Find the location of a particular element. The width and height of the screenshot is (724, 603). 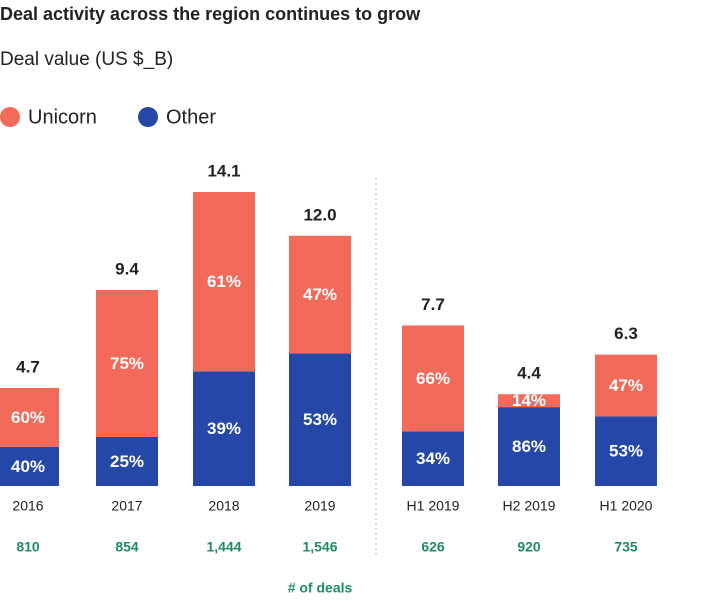

x-tick-label: 2019 is located at coordinates (319, 506).